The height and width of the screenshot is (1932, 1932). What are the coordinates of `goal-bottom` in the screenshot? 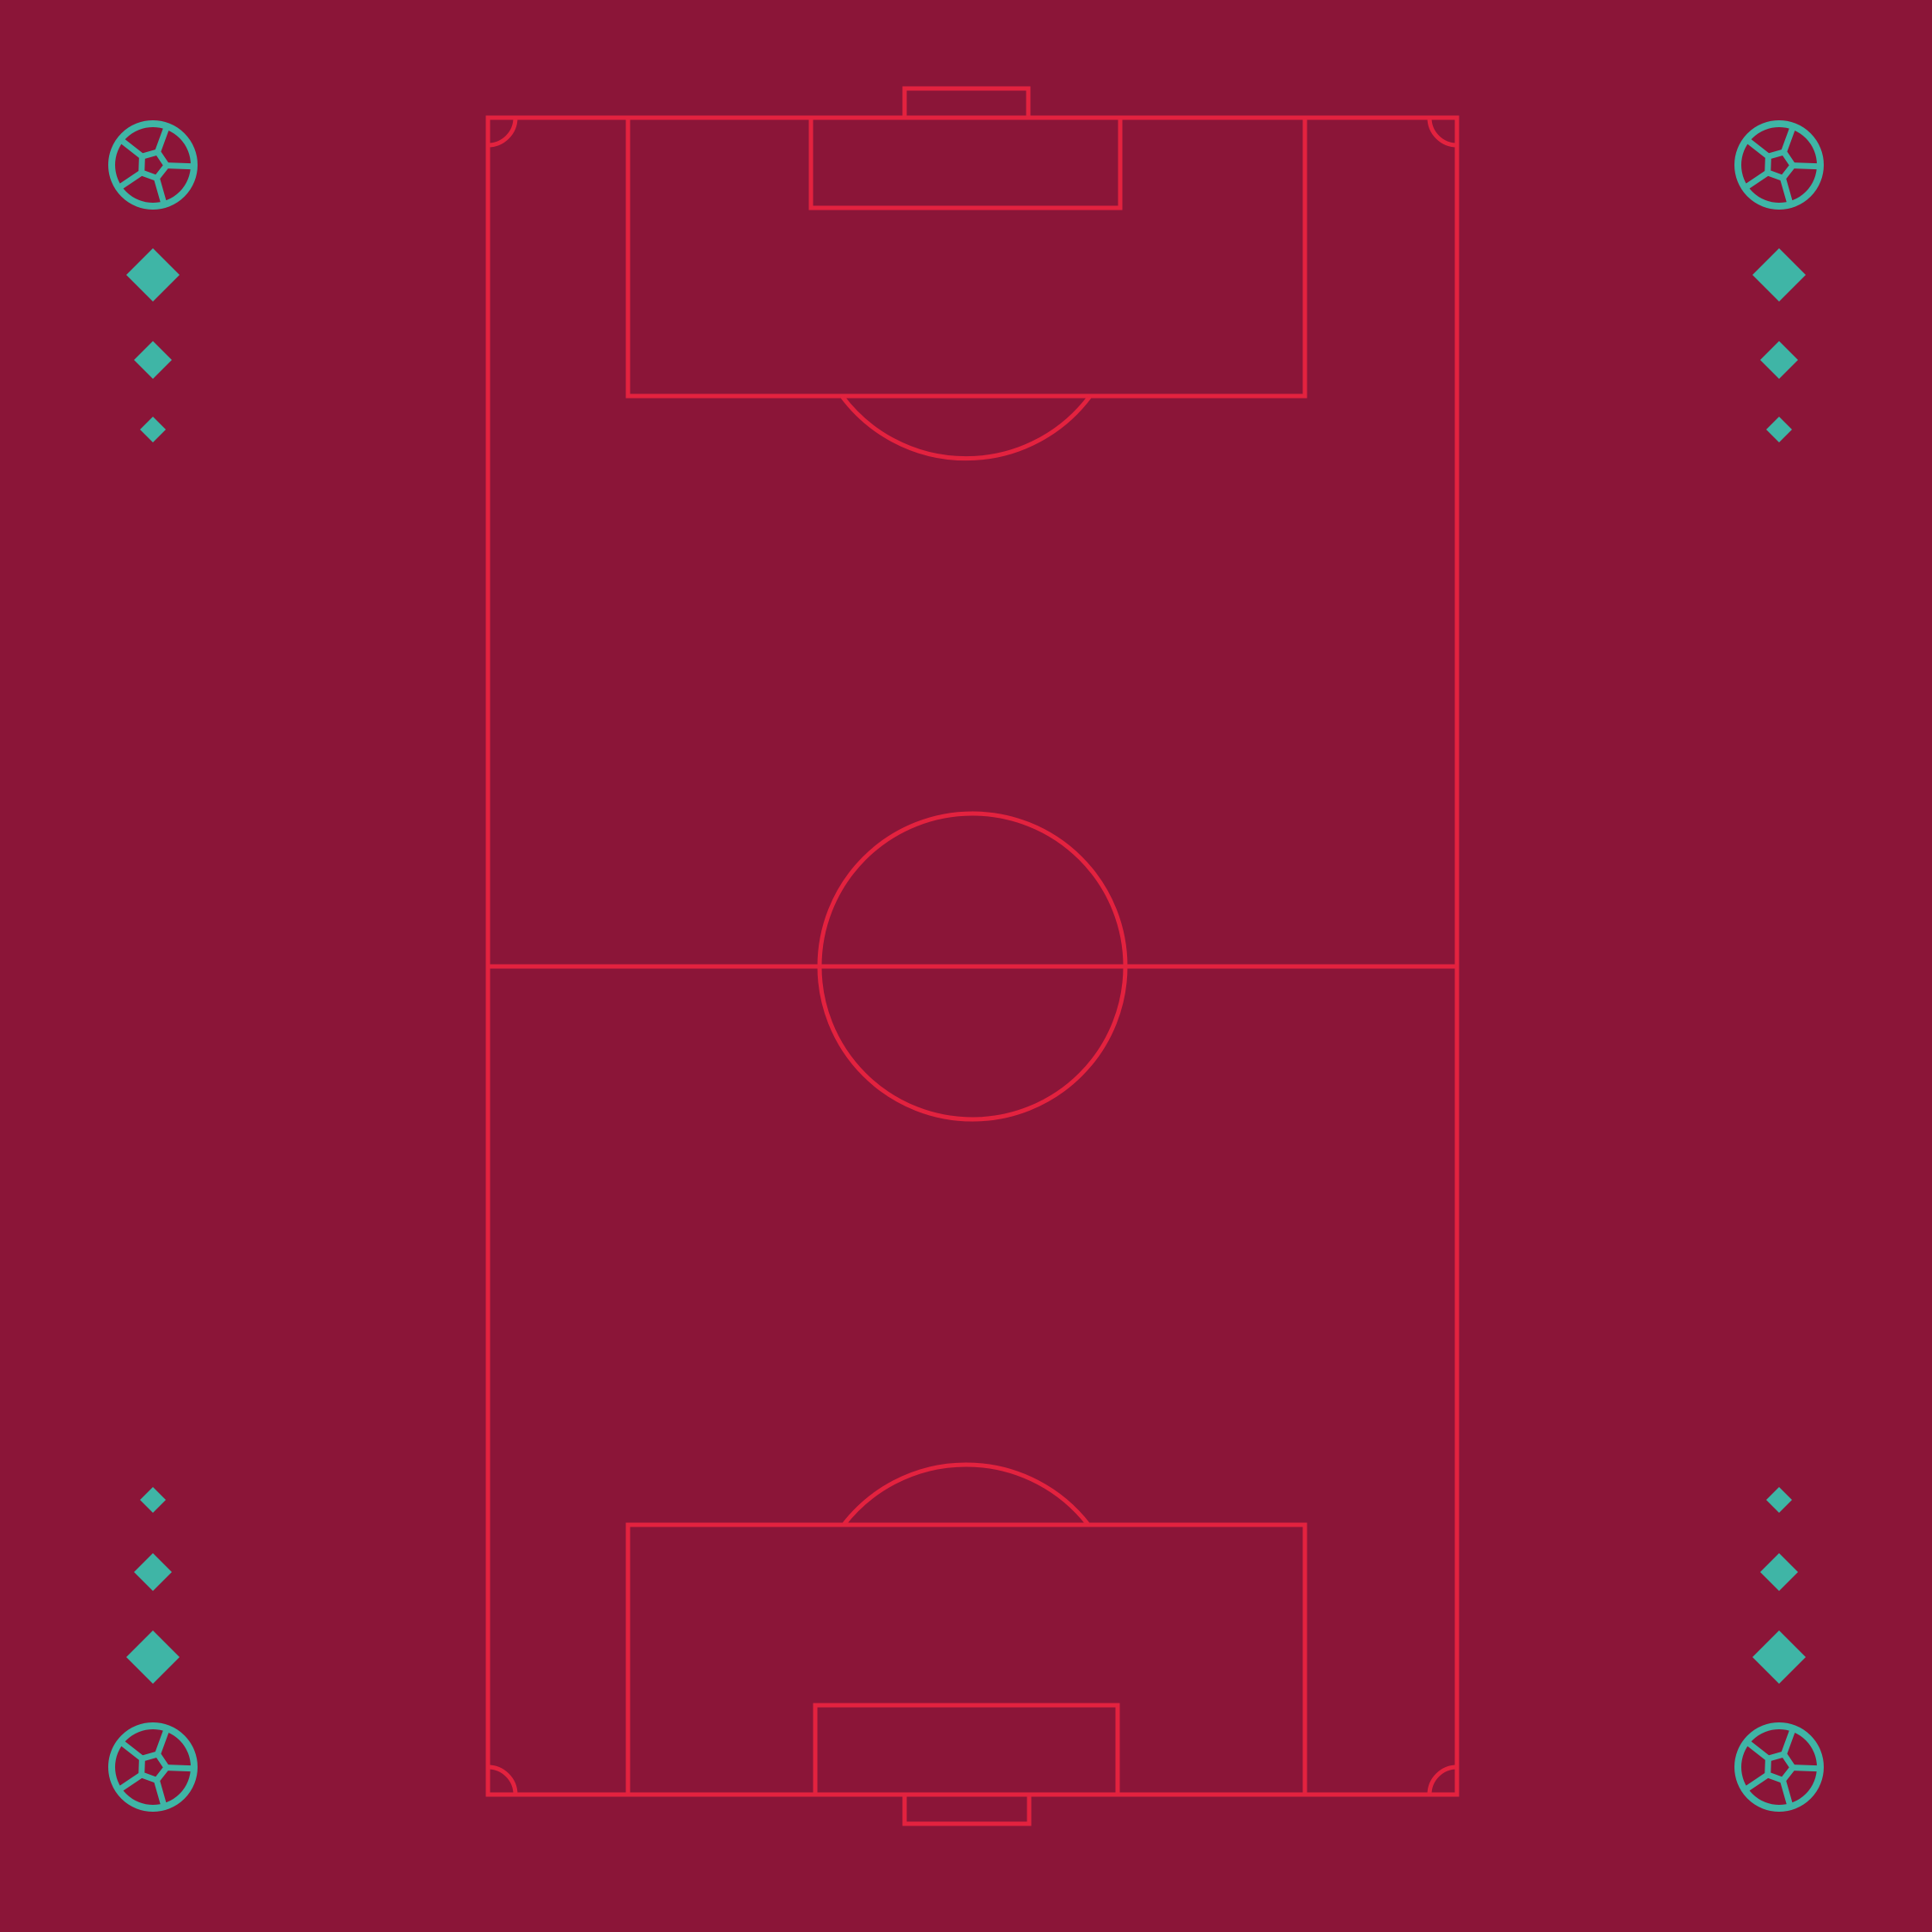 It's located at (967, 1810).